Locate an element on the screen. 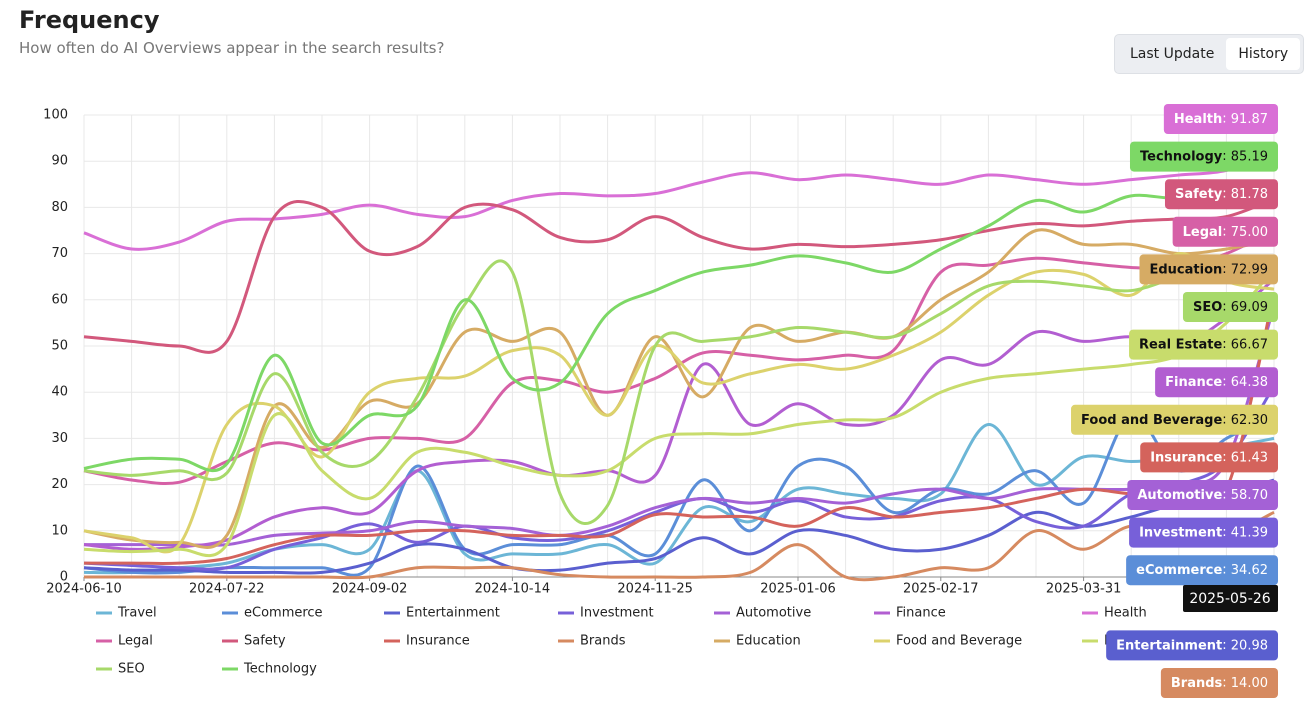 This screenshot has height=709, width=1309. legend-label: Food and Beverage is located at coordinates (959, 641).